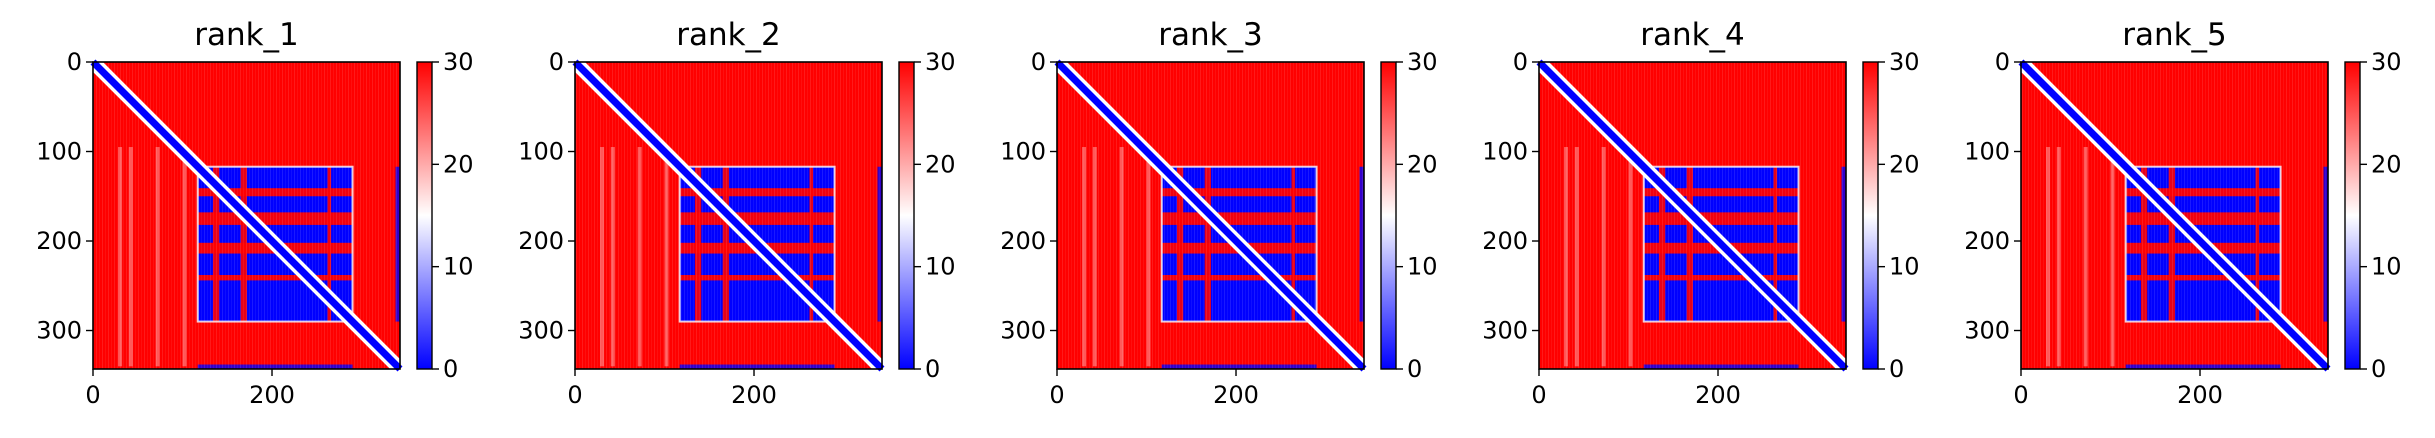  I want to click on panel-title: rank_1, so click(246, 35).